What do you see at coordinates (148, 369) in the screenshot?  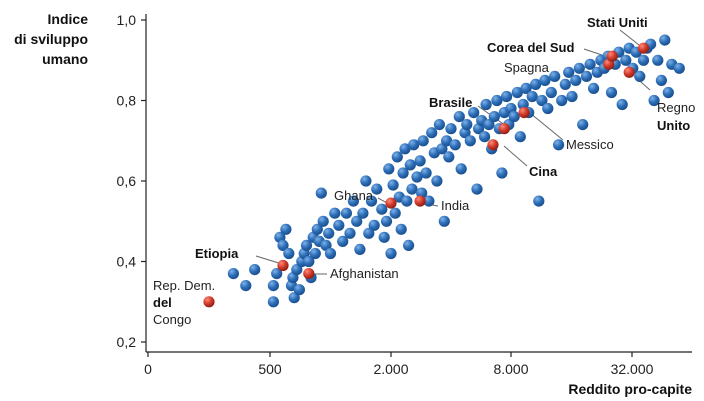 I see `x-tick-label: 0` at bounding box center [148, 369].